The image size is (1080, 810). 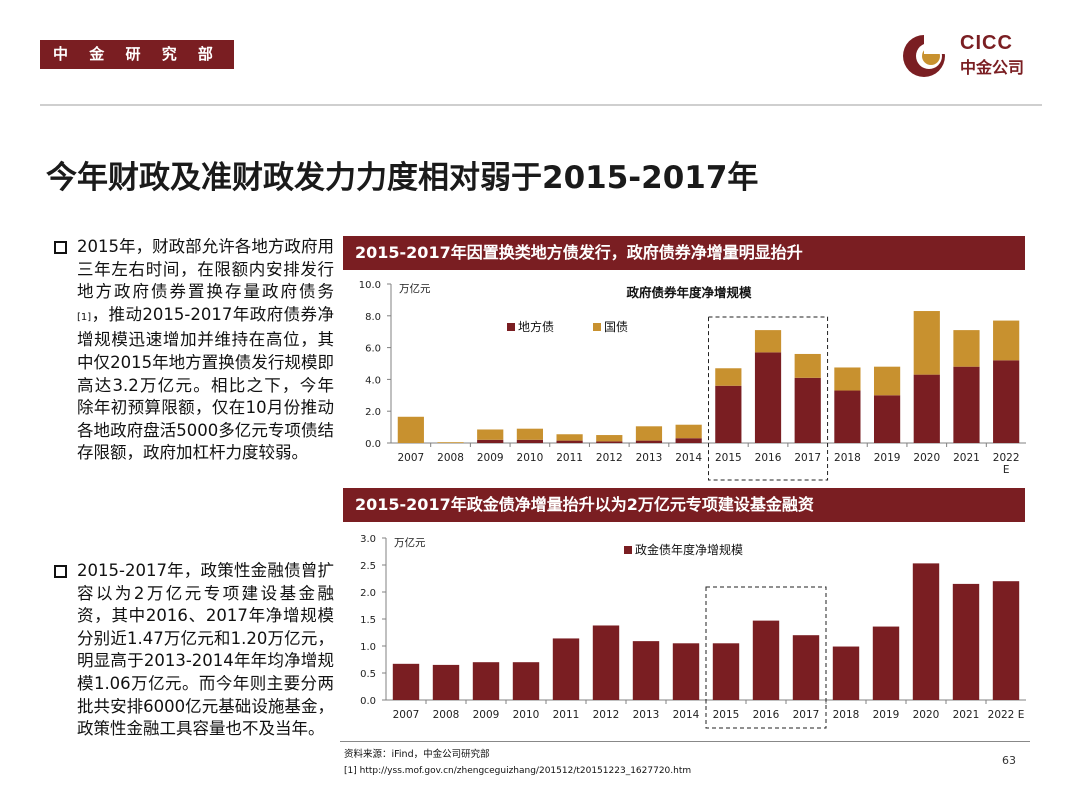 I want to click on chart-title: 政府债券年度净增规模, so click(x=689, y=292).